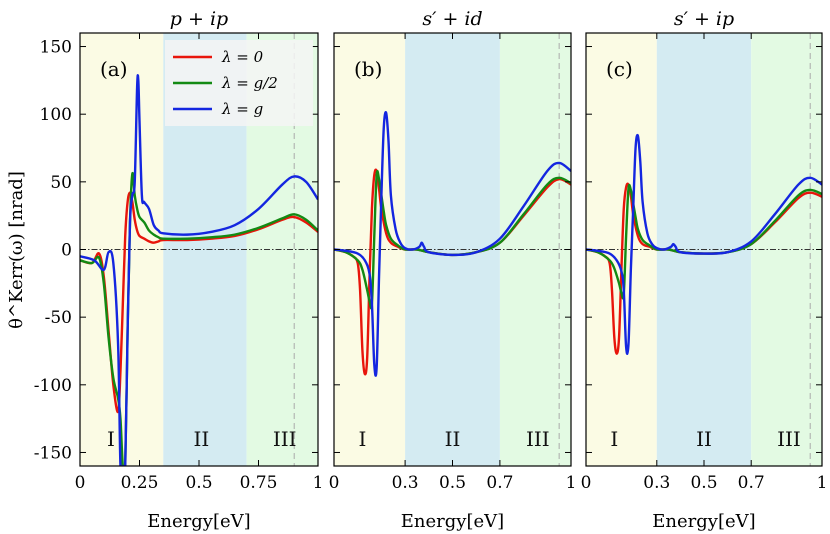 The width and height of the screenshot is (830, 534). What do you see at coordinates (140, 483) in the screenshot?
I see `x-tick-label: 0.25` at bounding box center [140, 483].